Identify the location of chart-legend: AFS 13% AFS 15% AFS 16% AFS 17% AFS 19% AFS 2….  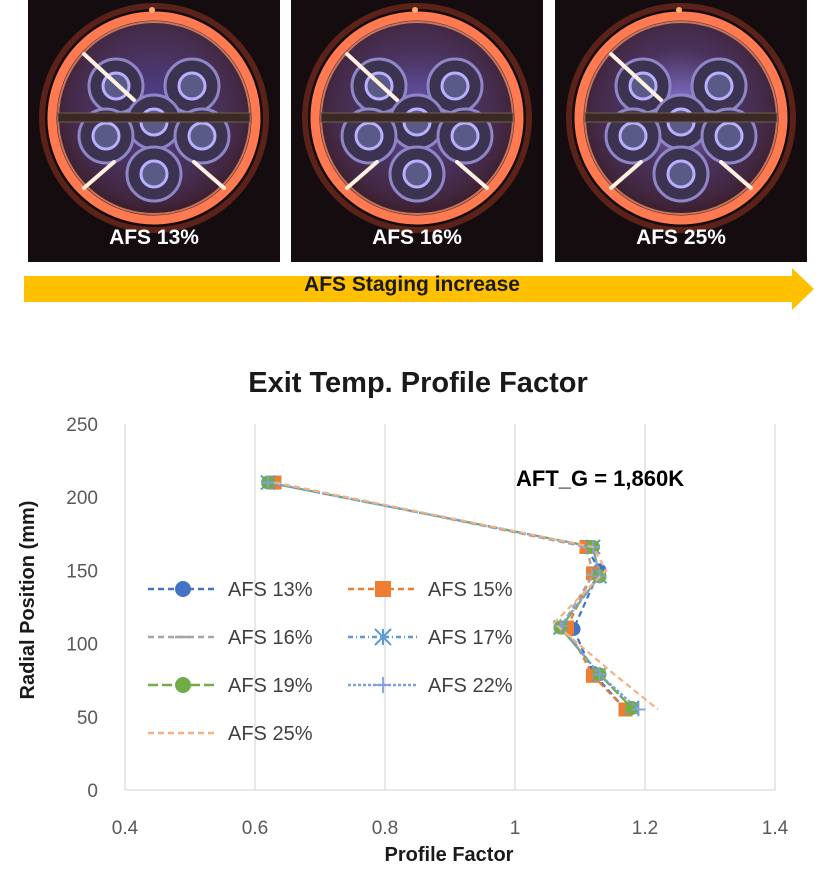
(330, 662).